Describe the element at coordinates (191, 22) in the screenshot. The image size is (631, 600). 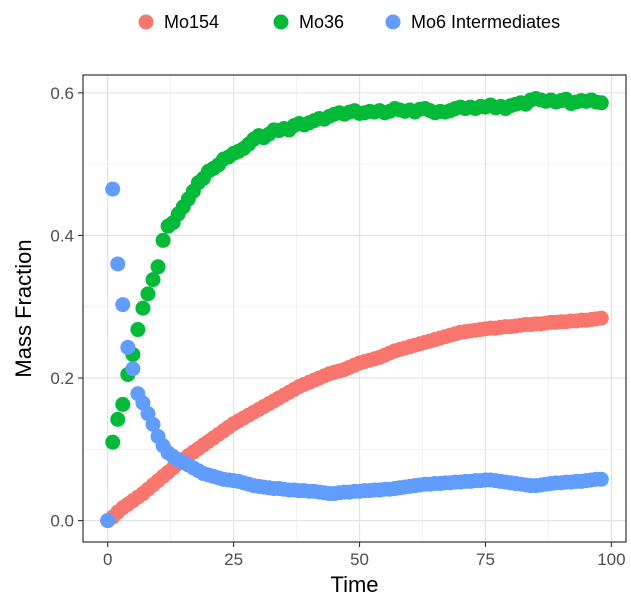
I see `legend-label-mo154: Mo154` at that location.